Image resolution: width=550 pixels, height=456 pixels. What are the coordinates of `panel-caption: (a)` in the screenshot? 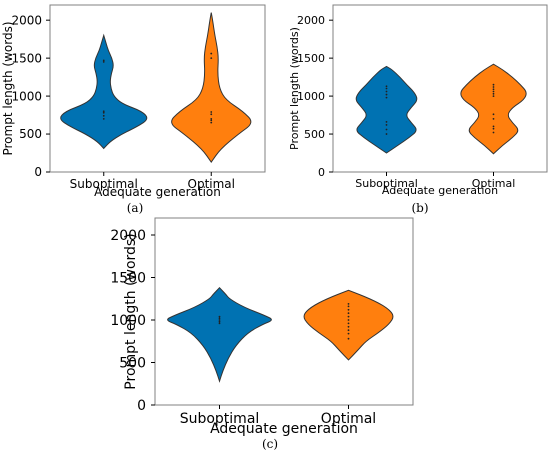 It's located at (135, 208).